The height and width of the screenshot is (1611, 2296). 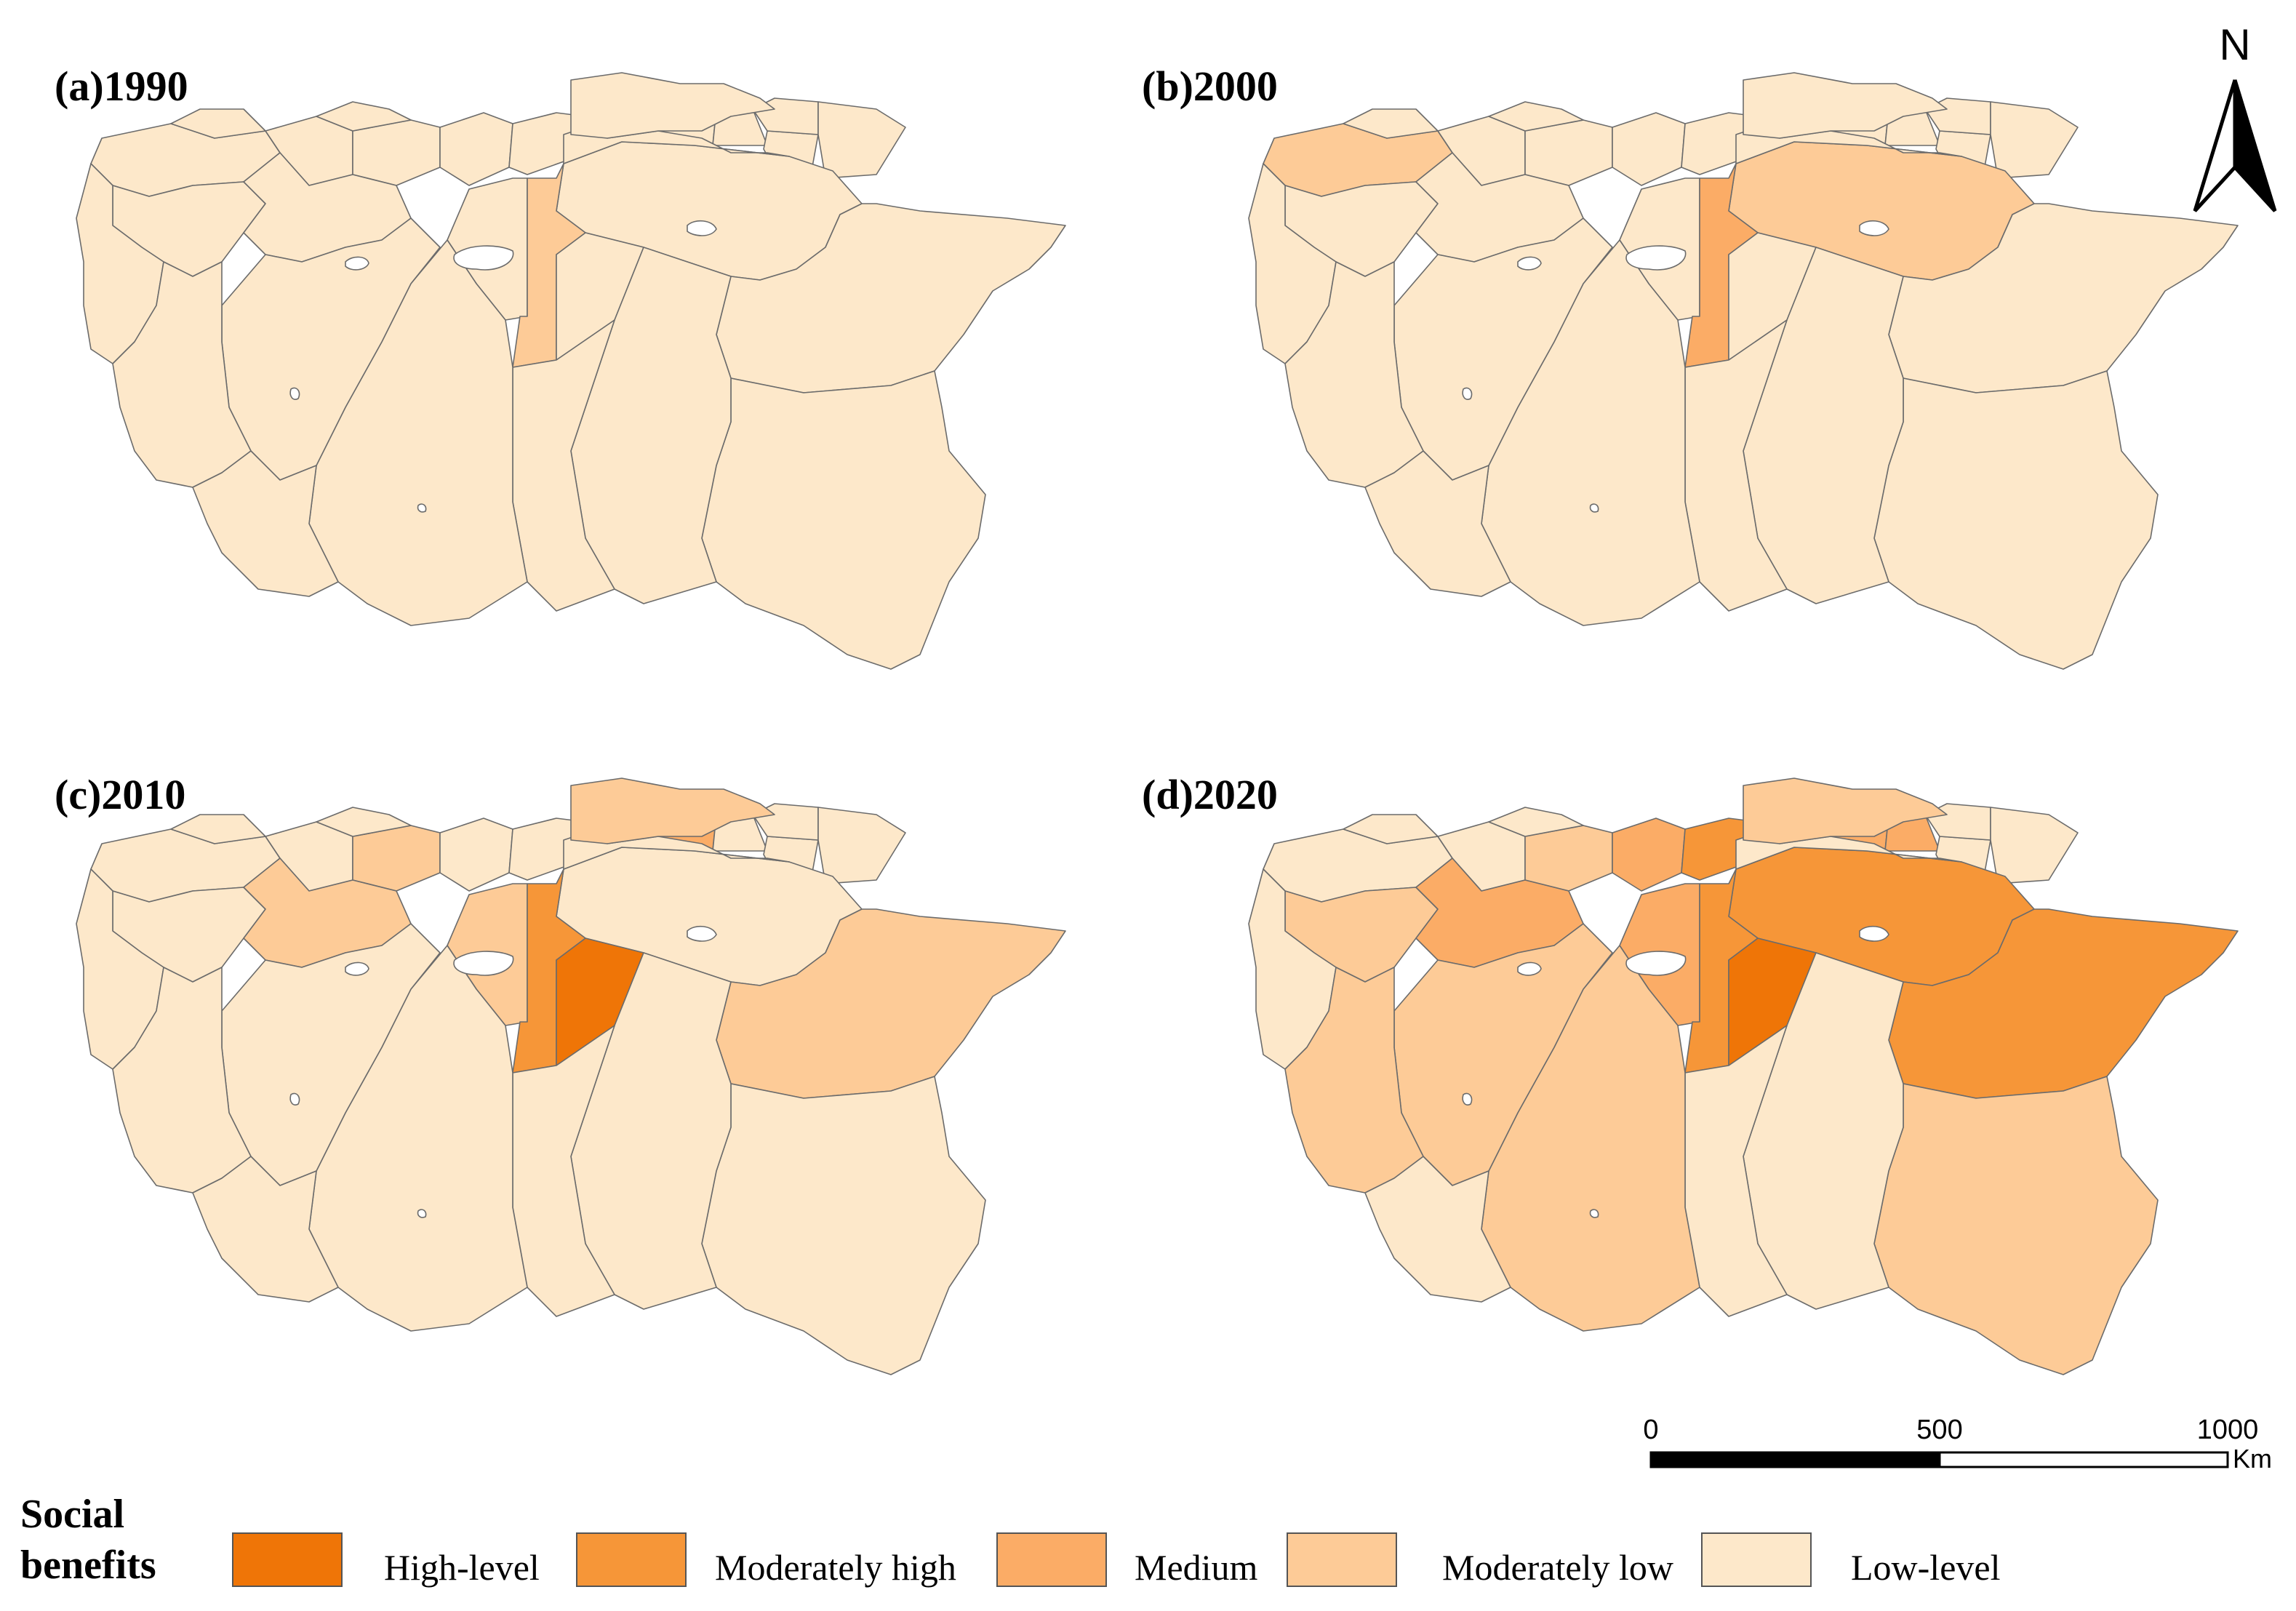 I want to click on scale-segment-black, so click(x=1795, y=1459).